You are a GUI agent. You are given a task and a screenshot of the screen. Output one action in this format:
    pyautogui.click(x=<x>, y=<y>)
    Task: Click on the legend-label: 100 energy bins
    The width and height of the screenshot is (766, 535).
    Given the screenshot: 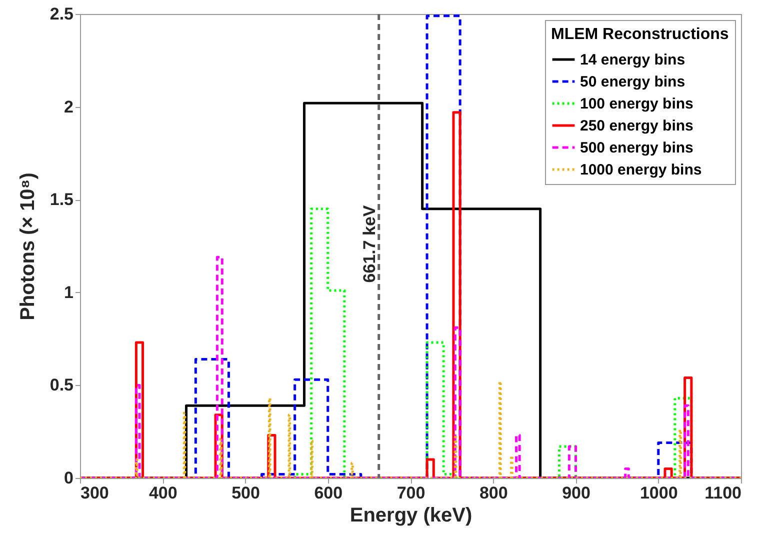 What is the action you would take?
    pyautogui.click(x=637, y=104)
    